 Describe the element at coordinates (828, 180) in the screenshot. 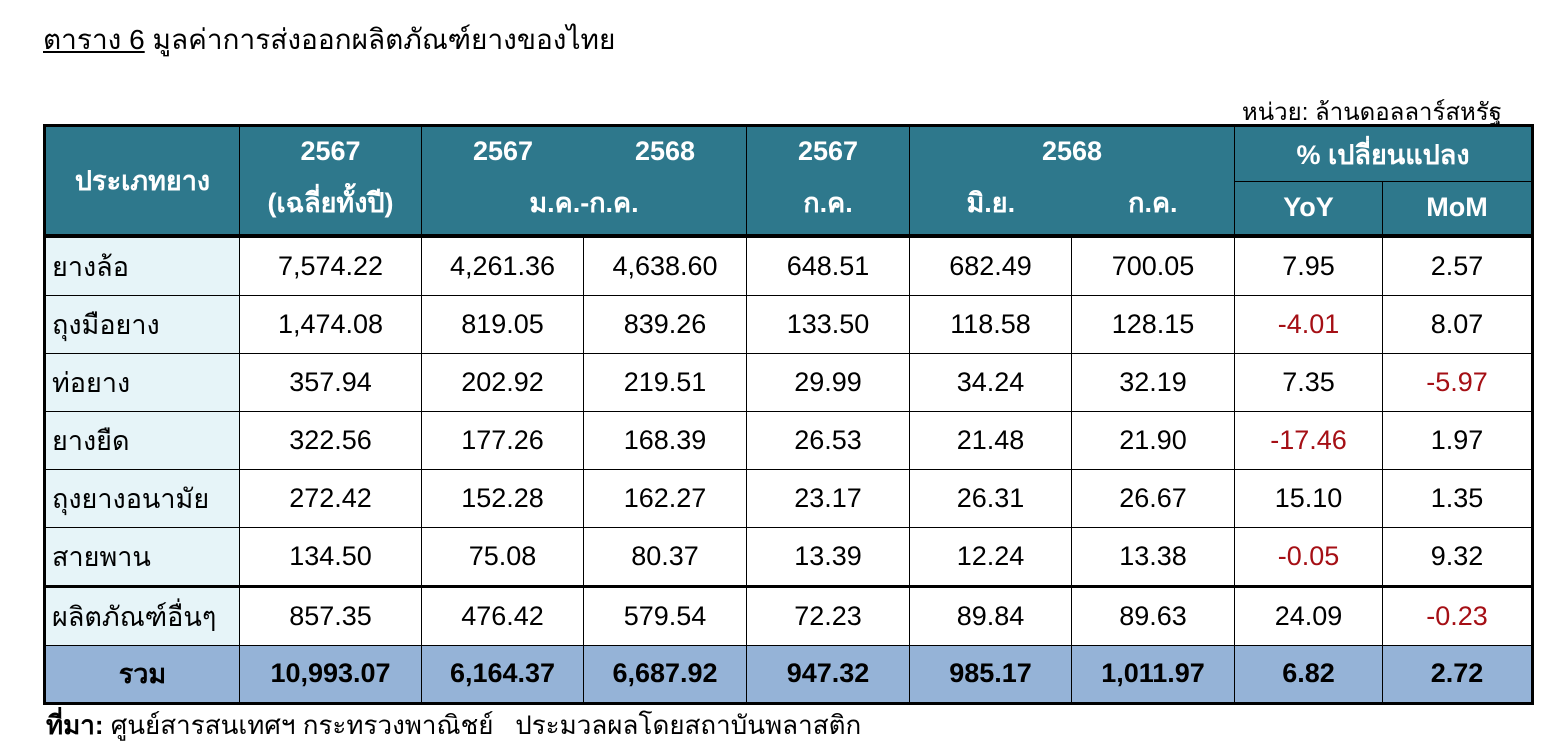

I see `header-2567-jul: 2567 ก.ค.` at that location.